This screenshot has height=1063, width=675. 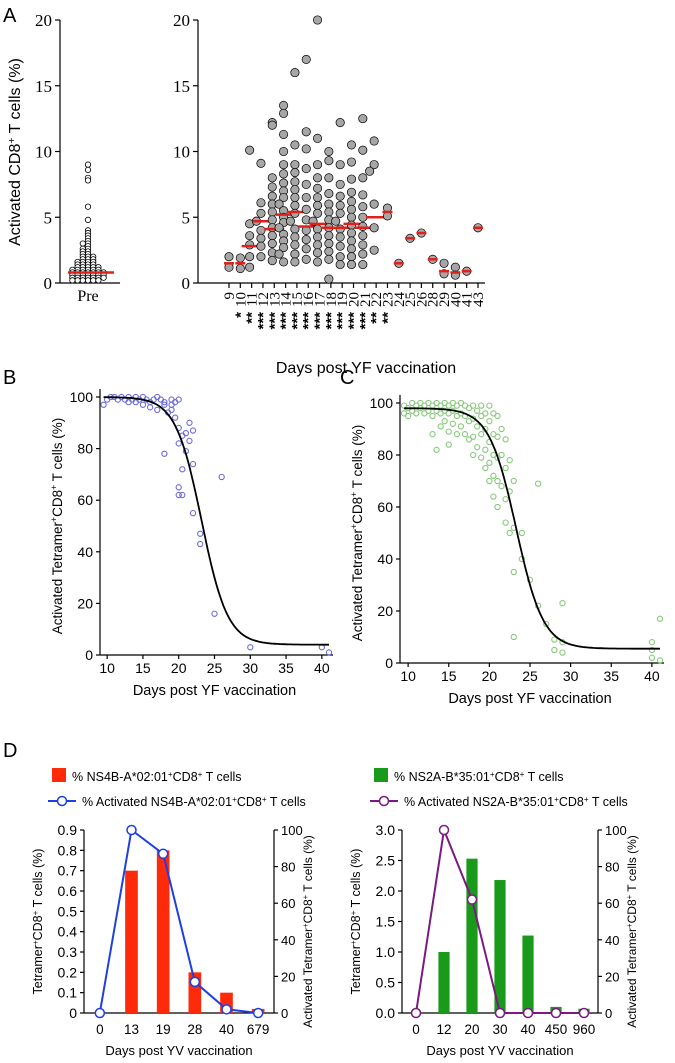 What do you see at coordinates (382, 403) in the screenshot?
I see `y-tick-label: 100` at bounding box center [382, 403].